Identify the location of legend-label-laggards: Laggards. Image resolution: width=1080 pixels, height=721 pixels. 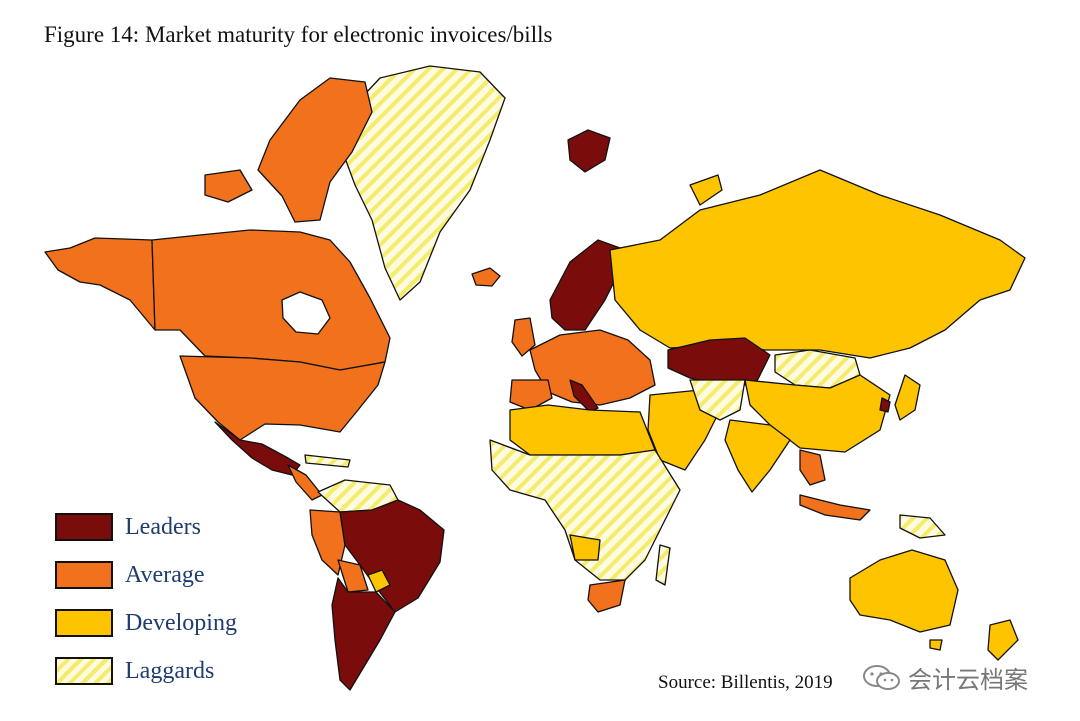
(170, 670).